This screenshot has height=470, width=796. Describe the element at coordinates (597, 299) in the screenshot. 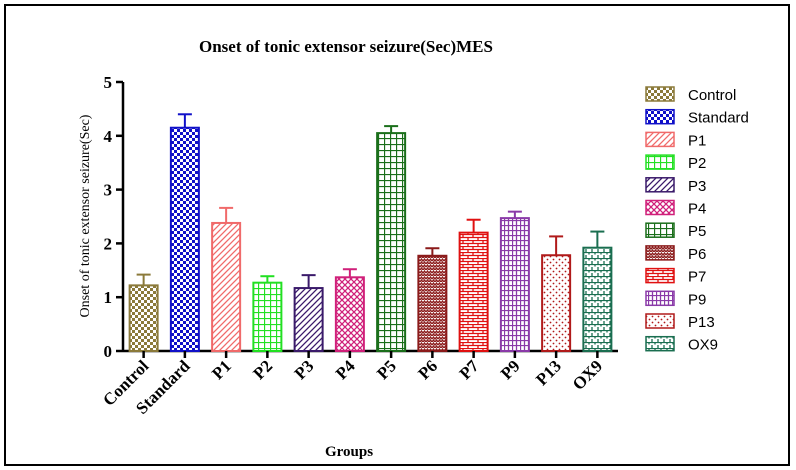

I see `bar-ox9` at that location.